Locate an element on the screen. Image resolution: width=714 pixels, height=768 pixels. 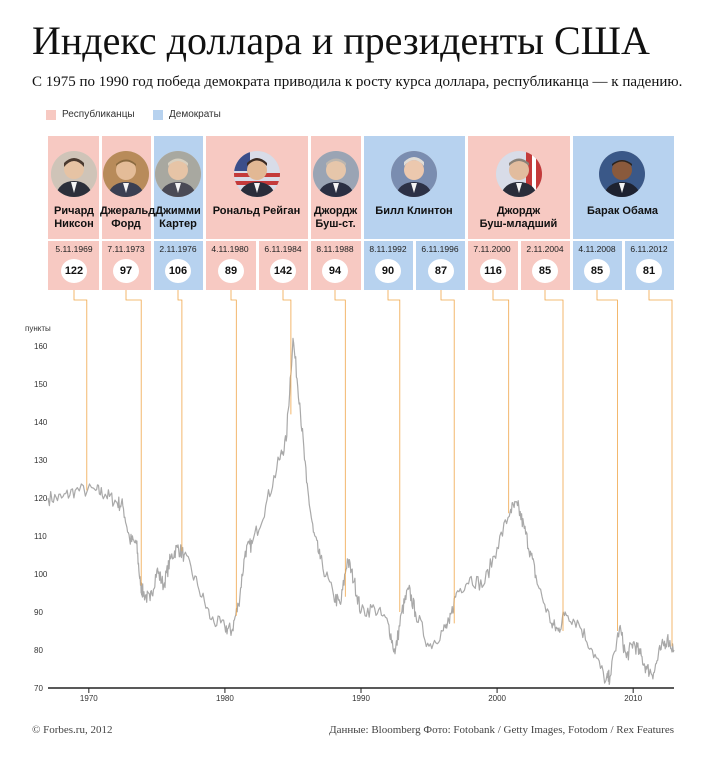
election-date: 4.11.1980 is located at coordinates (230, 249).